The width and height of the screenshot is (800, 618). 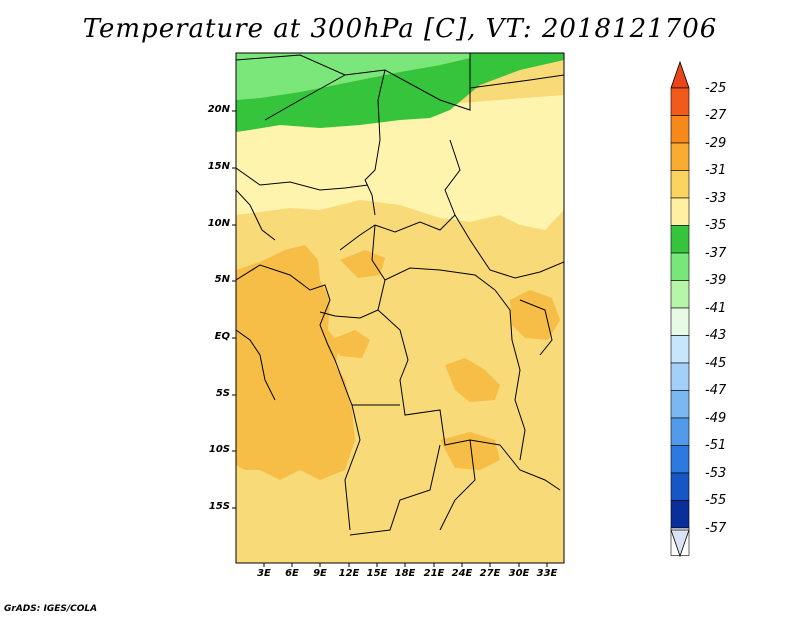 I want to click on colorbar-label: -29, so click(x=716, y=143).